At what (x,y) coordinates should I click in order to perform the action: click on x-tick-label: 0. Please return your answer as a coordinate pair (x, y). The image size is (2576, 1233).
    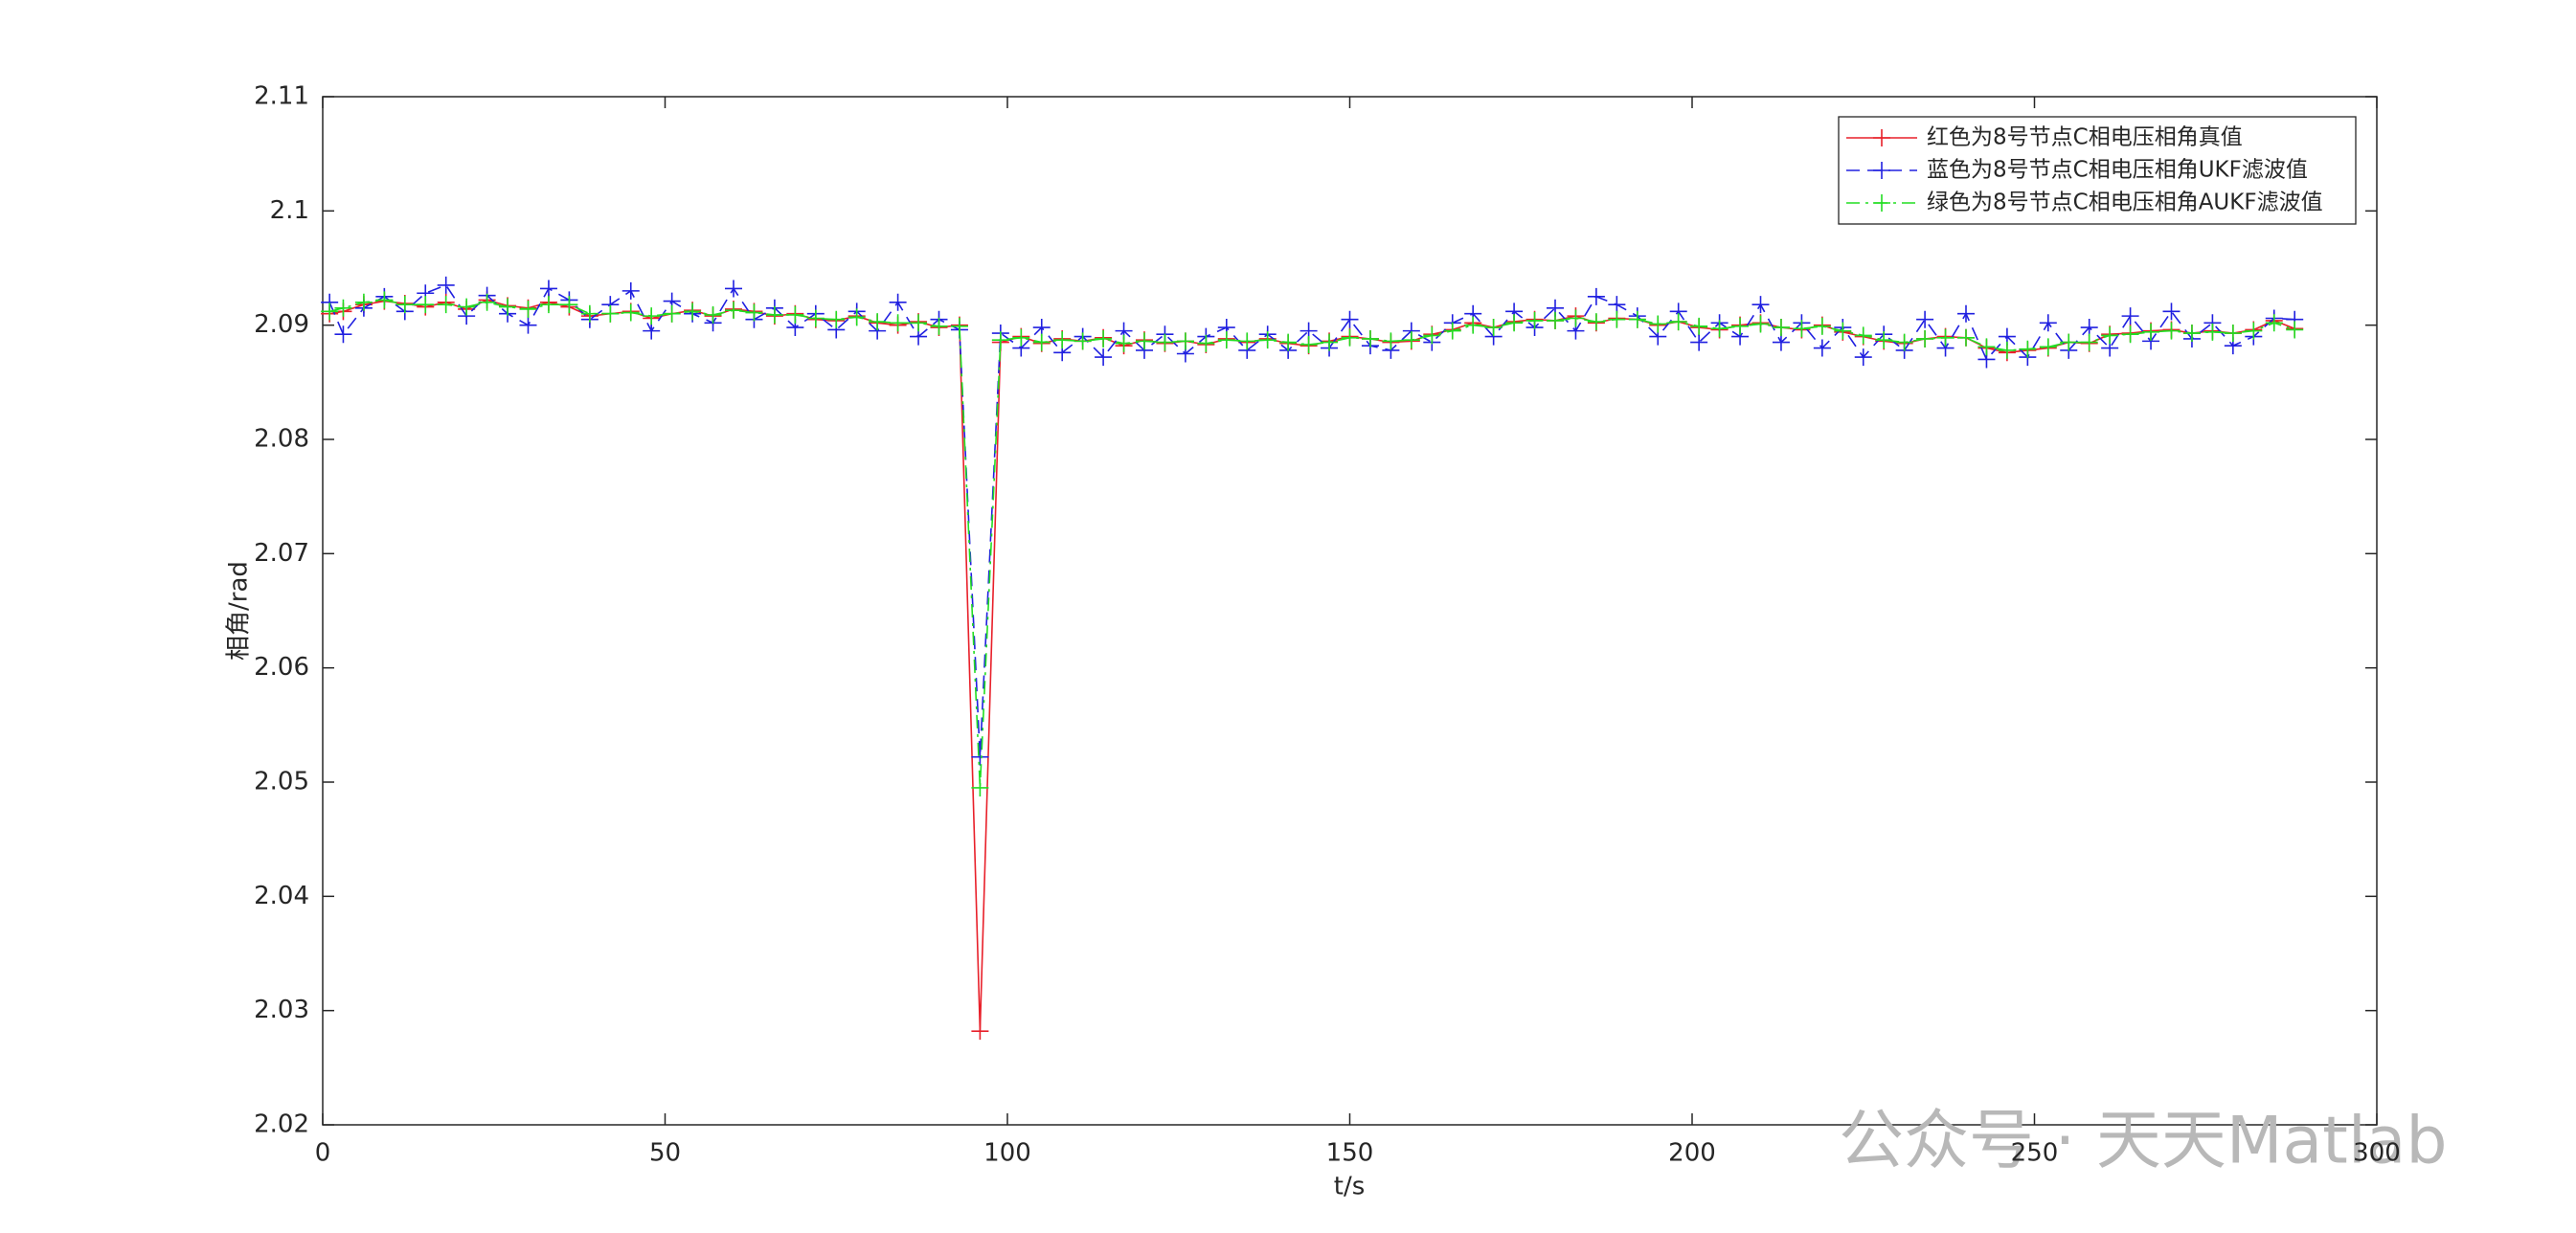
    Looking at the image, I should click on (323, 1153).